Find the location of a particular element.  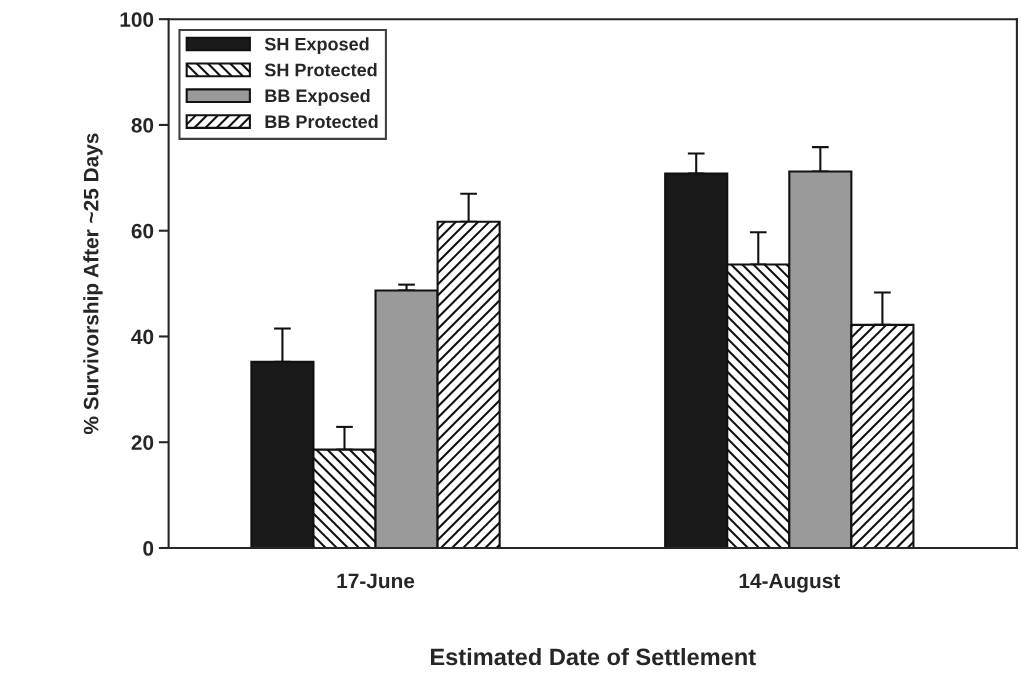

y-axis-title: % Survivorship After ~25 Days is located at coordinates (93, 284).